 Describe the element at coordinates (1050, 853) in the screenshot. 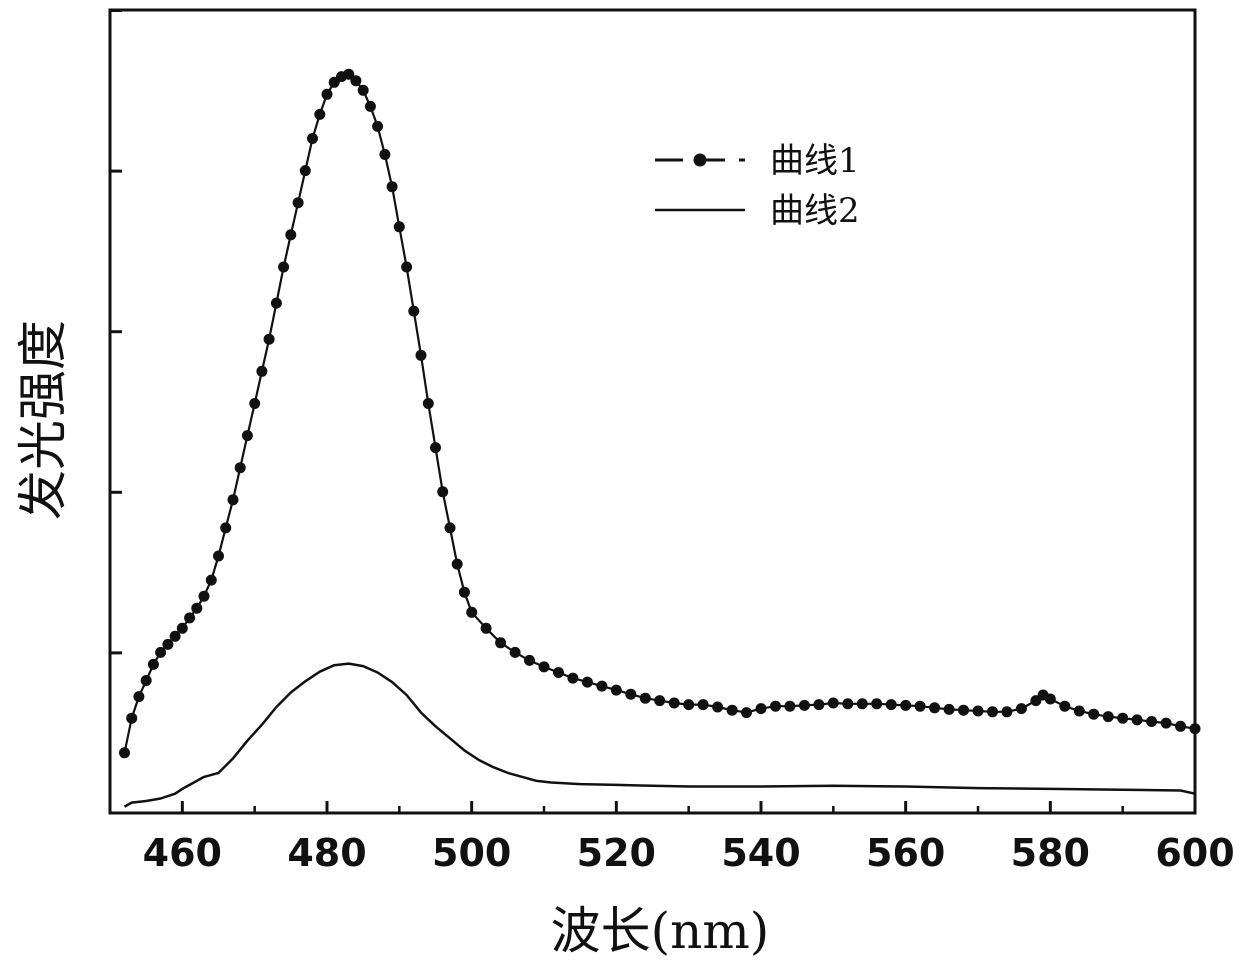

I see `x-tick-label-580: 580` at that location.